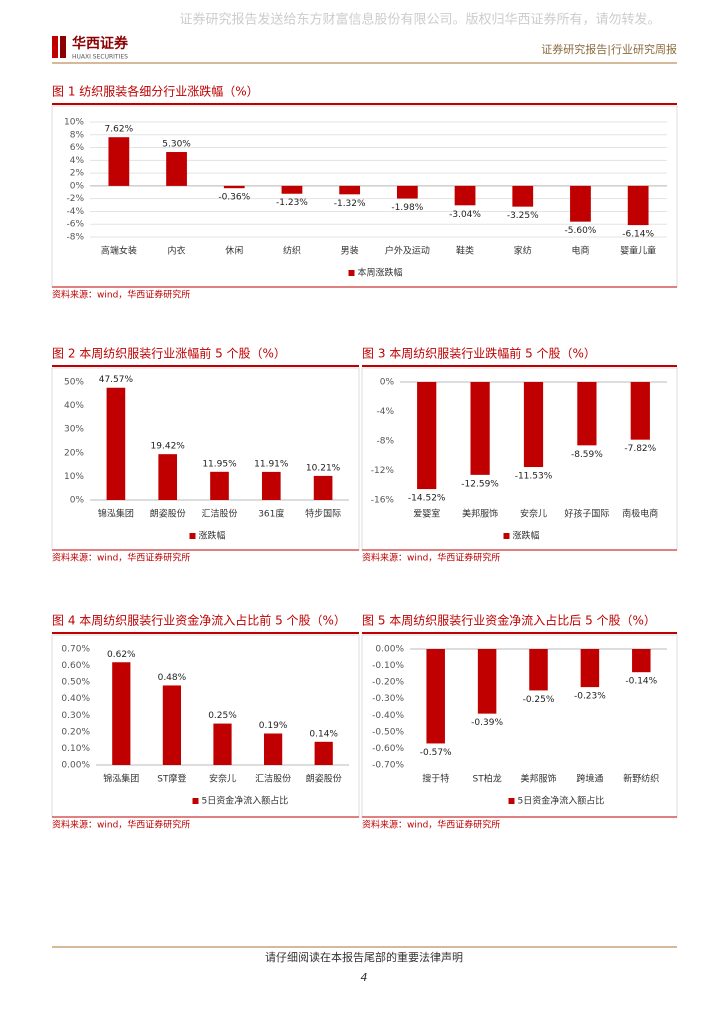 The height and width of the screenshot is (1024, 724). I want to click on y-tick-label: 4%, so click(77, 161).